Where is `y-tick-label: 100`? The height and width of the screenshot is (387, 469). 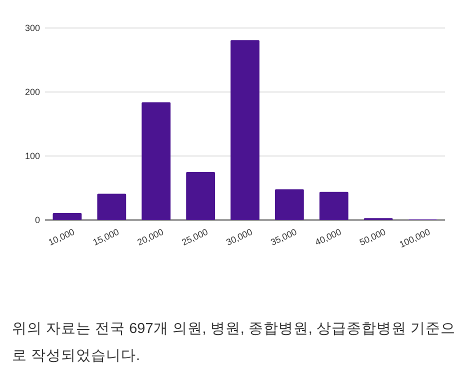
y-tick-label: 100 is located at coordinates (32, 156).